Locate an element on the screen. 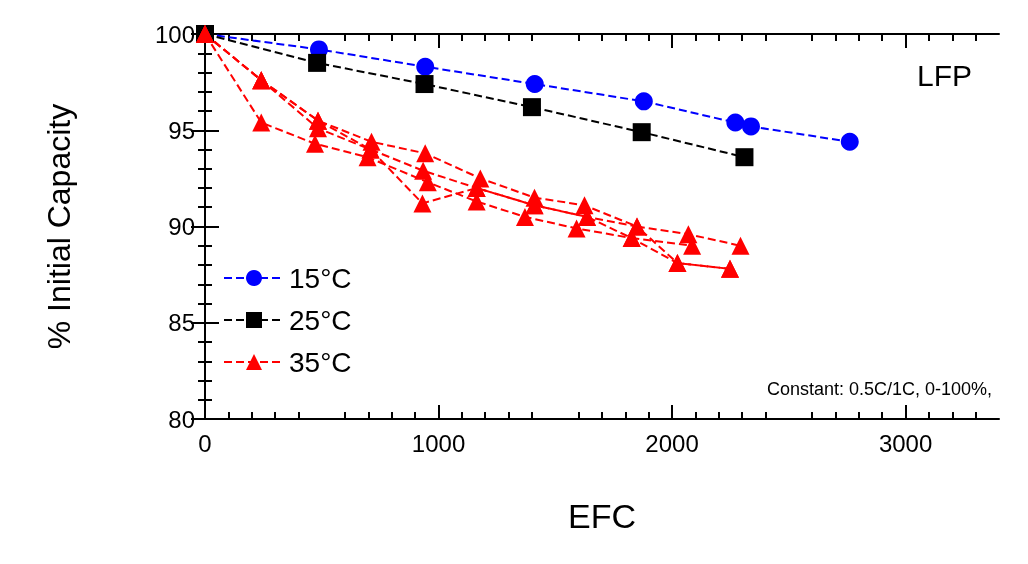 The height and width of the screenshot is (564, 1028). x-tick-label: 3000 is located at coordinates (905, 443).